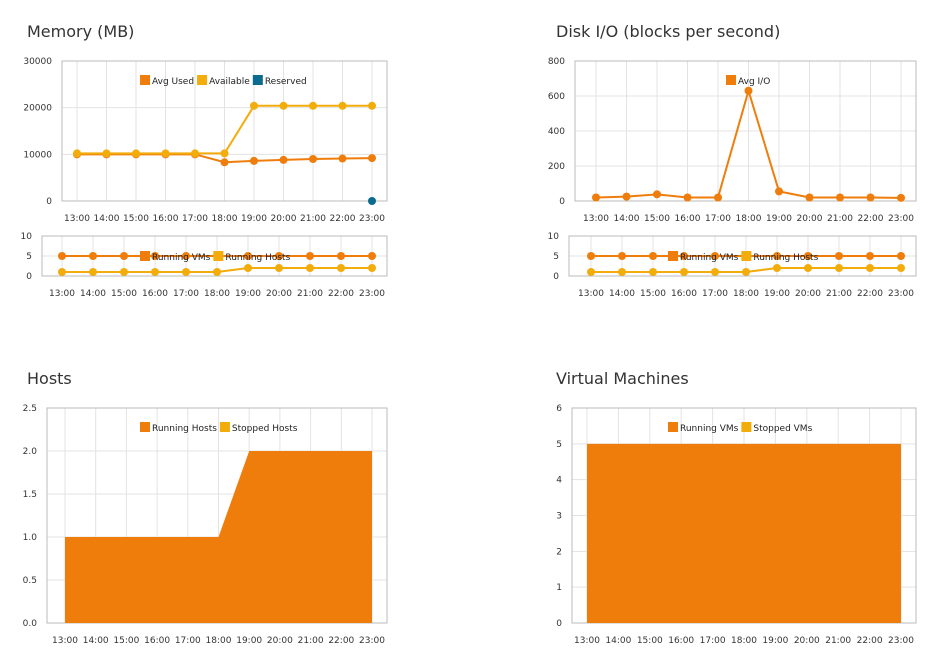 The height and width of the screenshot is (672, 944). Describe the element at coordinates (746, 294) in the screenshot. I see `disk-sub-xtick-label: 18:00` at that location.